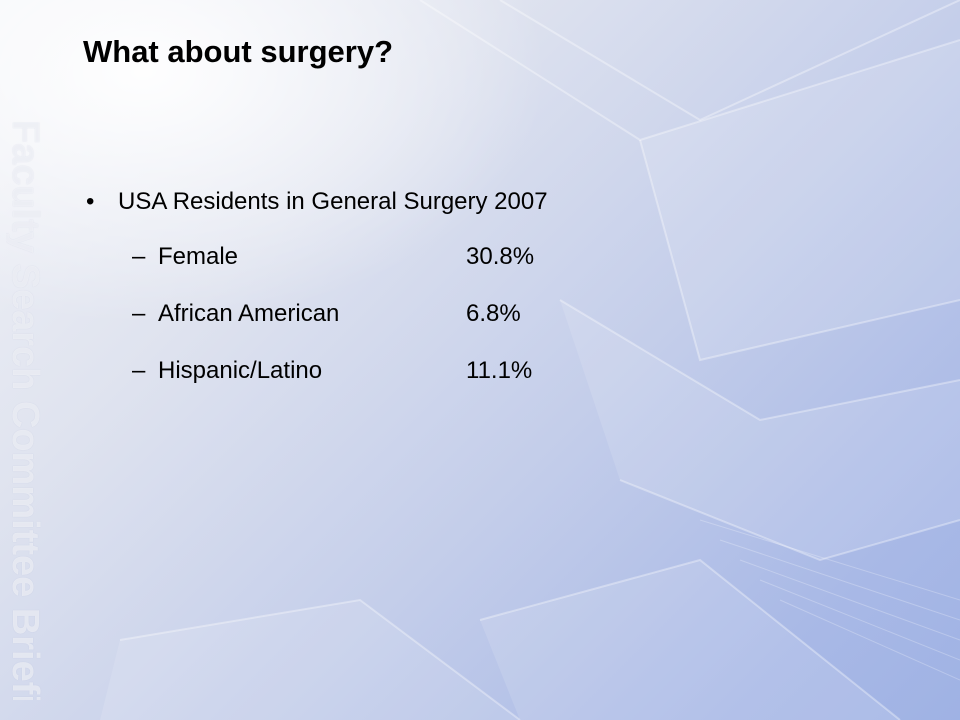 The height and width of the screenshot is (720, 960). What do you see at coordinates (249, 313) in the screenshot?
I see `sub-item-label: African American` at bounding box center [249, 313].